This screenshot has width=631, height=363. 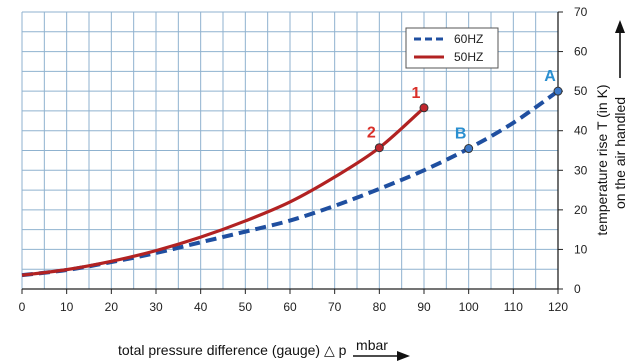 What do you see at coordinates (371, 133) in the screenshot?
I see `marker-label-2: 2` at bounding box center [371, 133].